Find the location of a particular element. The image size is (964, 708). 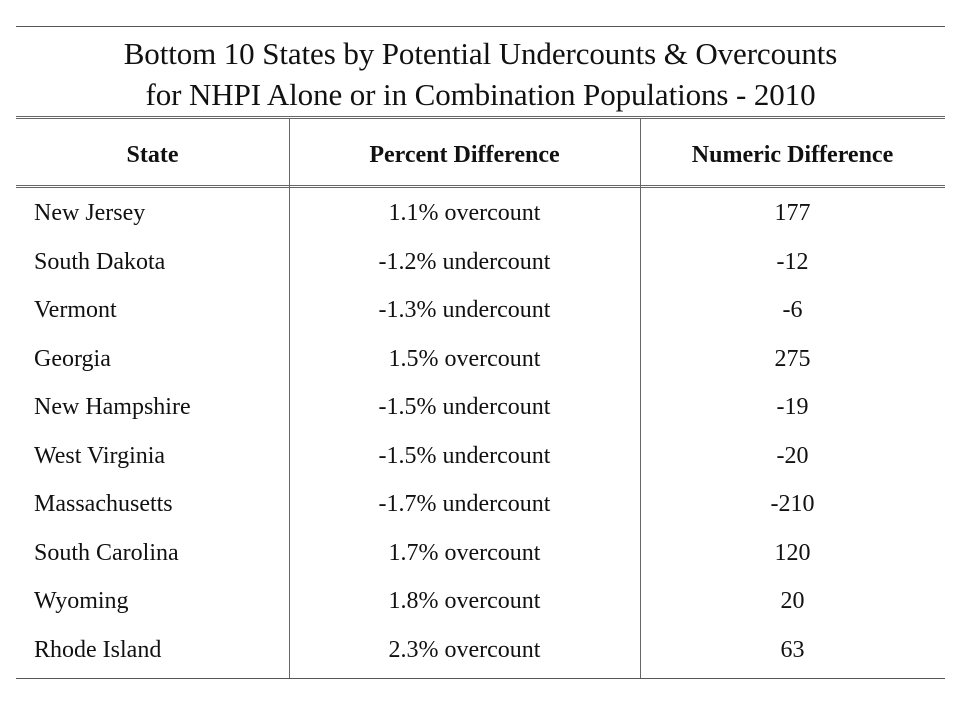

table-row: New Jersey 1.1% overcount 177 is located at coordinates (480, 213).